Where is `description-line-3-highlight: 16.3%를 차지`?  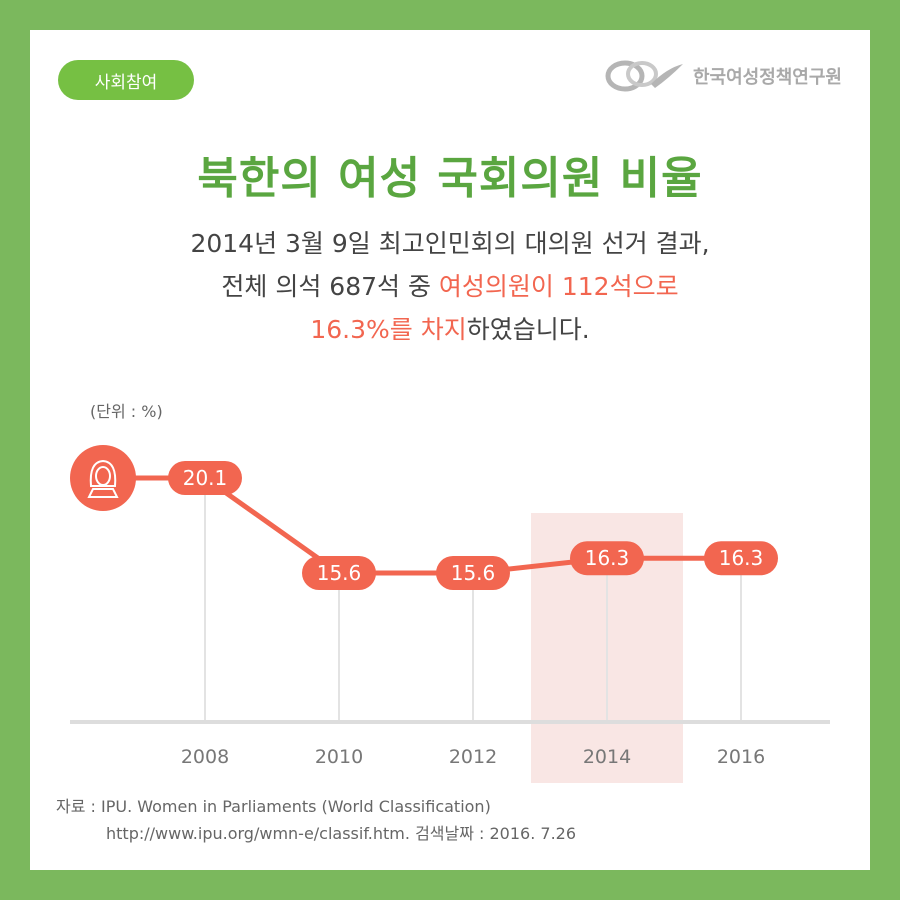
description-line-3-highlight: 16.3%를 차지 is located at coordinates (388, 329).